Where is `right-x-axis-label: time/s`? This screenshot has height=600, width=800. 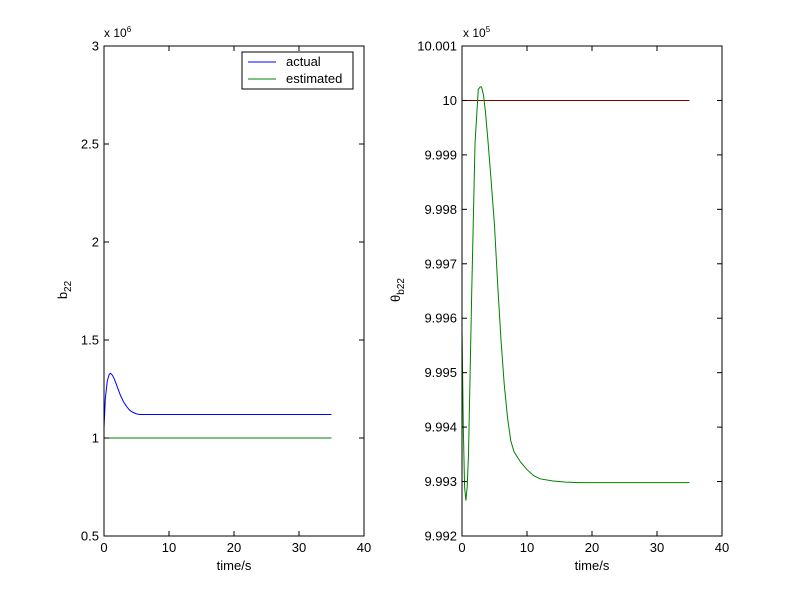 right-x-axis-label: time/s is located at coordinates (592, 565).